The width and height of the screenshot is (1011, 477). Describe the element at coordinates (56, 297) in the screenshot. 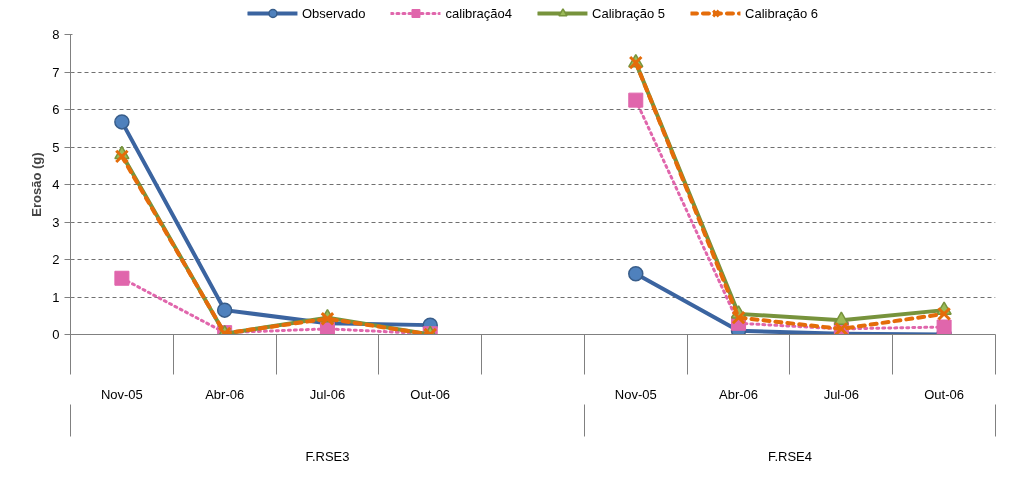

I see `y-tick-label: 1` at that location.